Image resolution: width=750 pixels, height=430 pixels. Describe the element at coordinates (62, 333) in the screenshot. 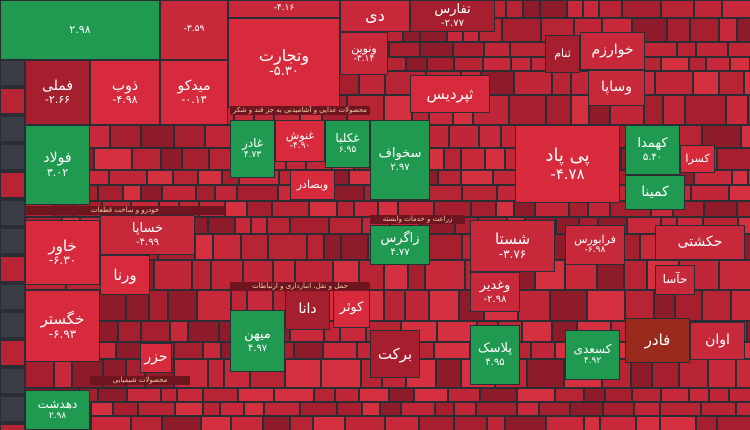

I see `stock-change: -۶.۹۳` at that location.